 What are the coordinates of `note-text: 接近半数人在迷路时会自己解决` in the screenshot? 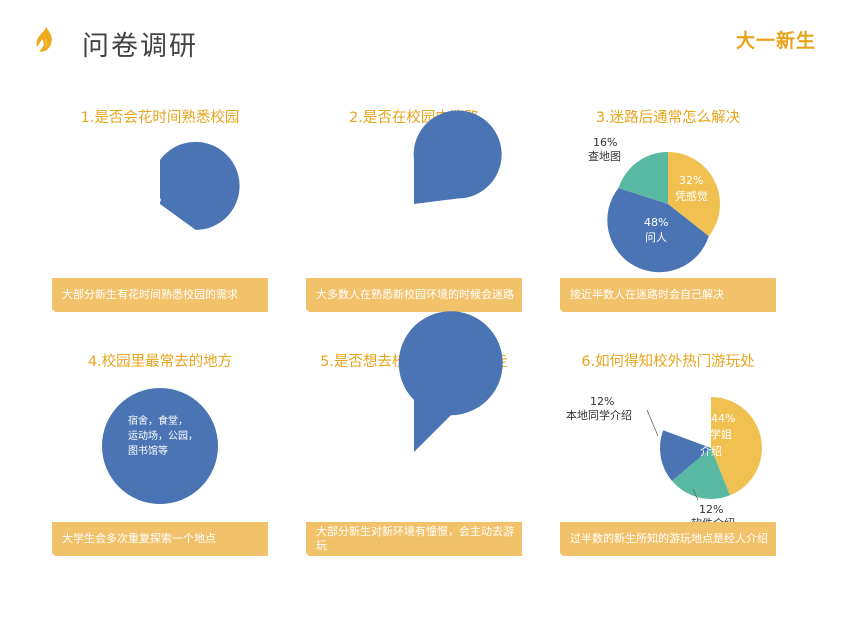 It's located at (647, 294).